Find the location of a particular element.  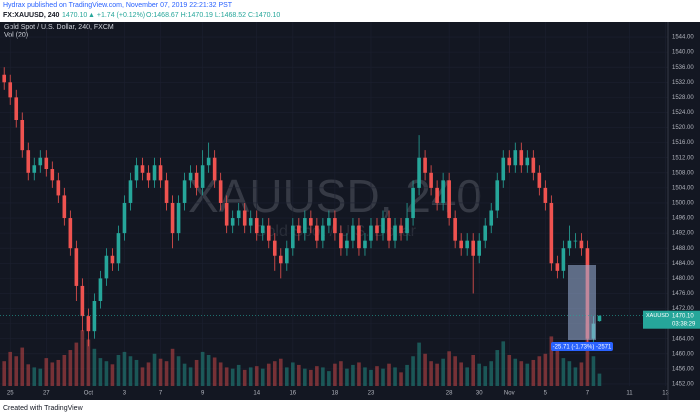

x-tick-label: 13 is located at coordinates (665, 394).